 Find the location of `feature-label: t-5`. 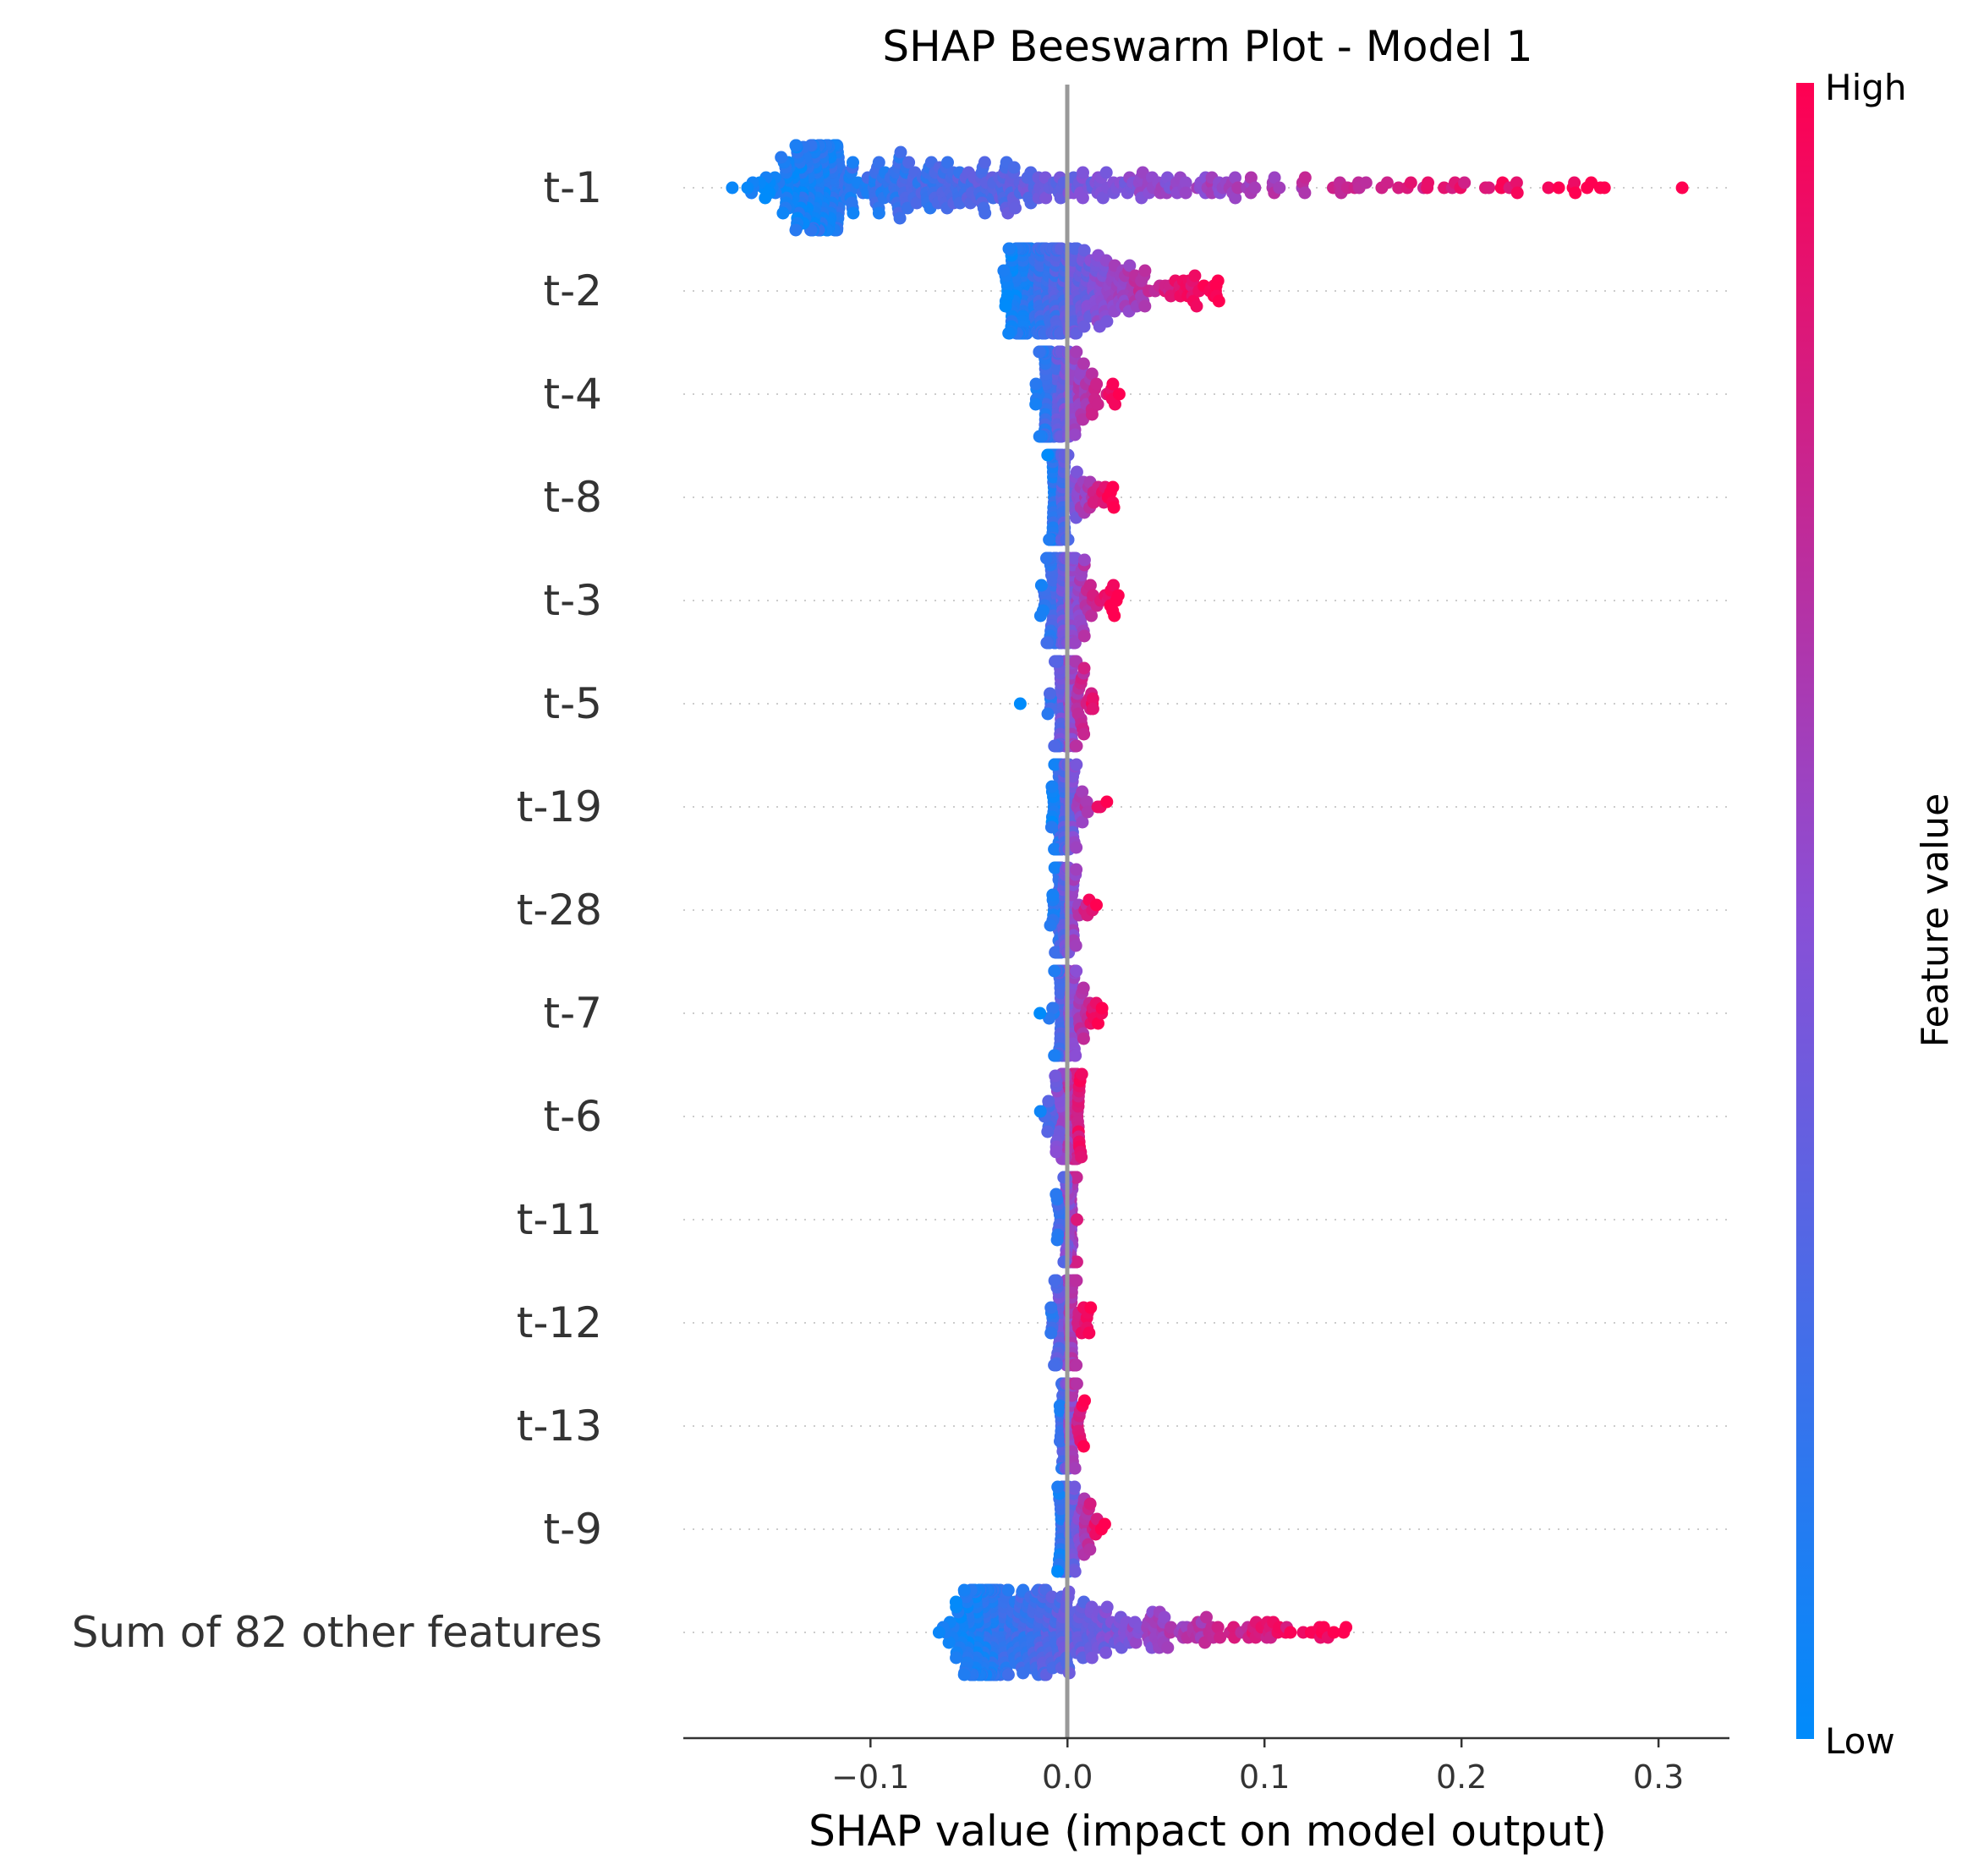

feature-label: t-5 is located at coordinates (573, 704).